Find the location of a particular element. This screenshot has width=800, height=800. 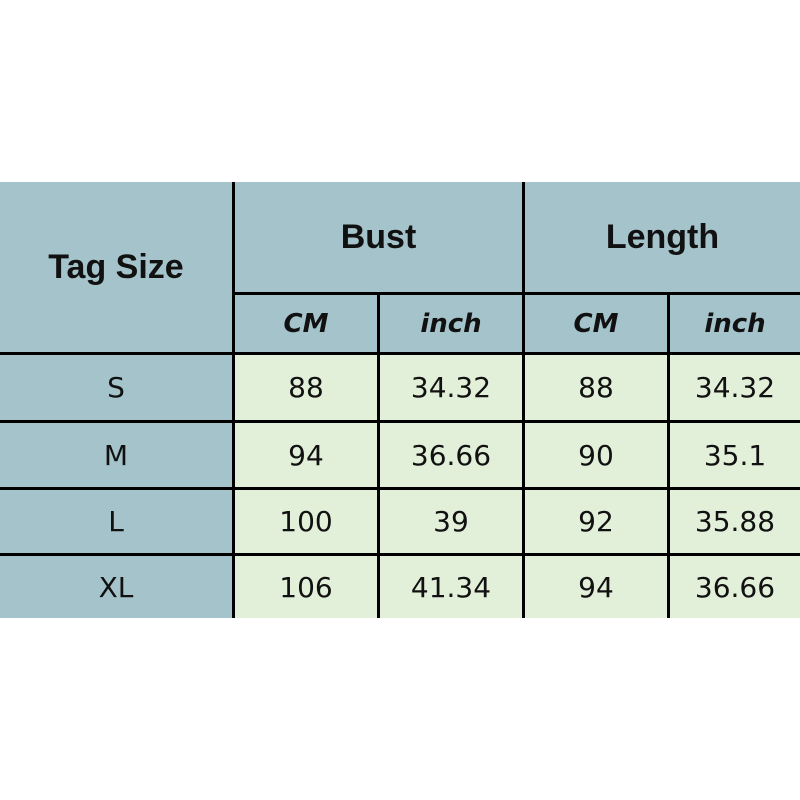

value-cell: 92 is located at coordinates (594, 520).